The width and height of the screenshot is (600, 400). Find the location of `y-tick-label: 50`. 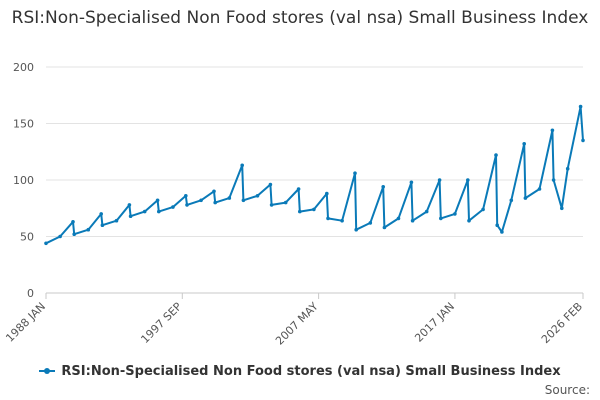

y-tick-label: 50 is located at coordinates (27, 237).